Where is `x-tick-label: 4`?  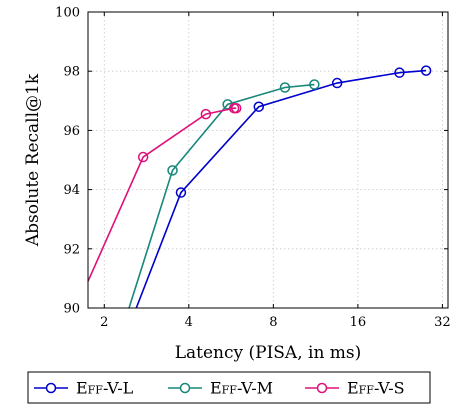
x-tick-label: 4 is located at coordinates (189, 322).